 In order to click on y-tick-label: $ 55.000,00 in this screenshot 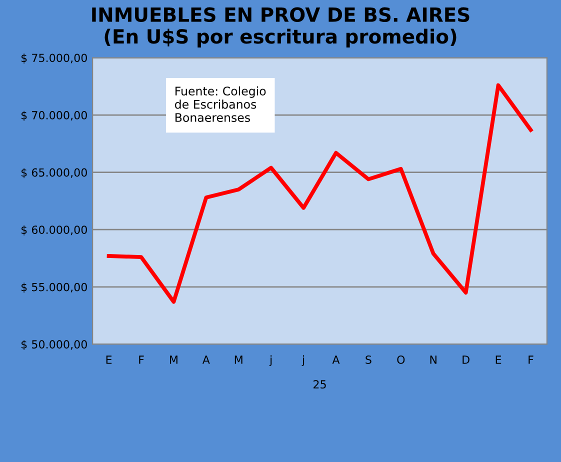, I will do `click(54, 287)`.